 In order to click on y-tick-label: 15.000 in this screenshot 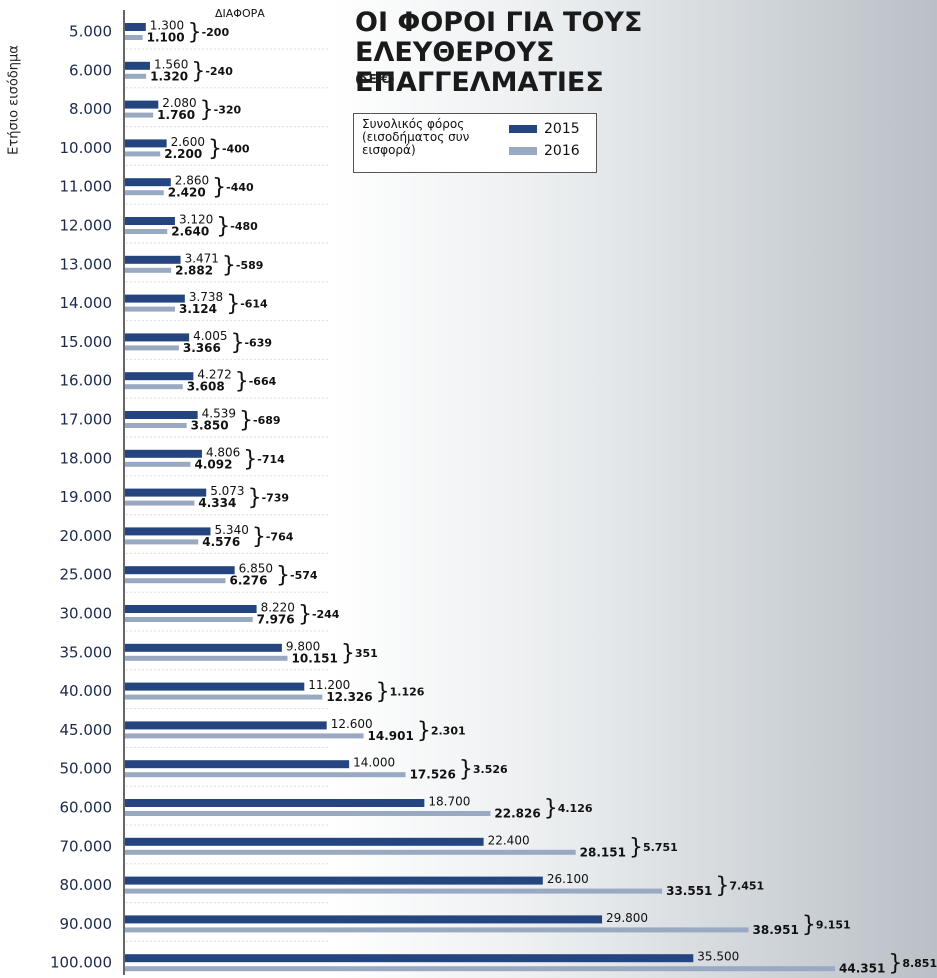, I will do `click(86, 342)`.